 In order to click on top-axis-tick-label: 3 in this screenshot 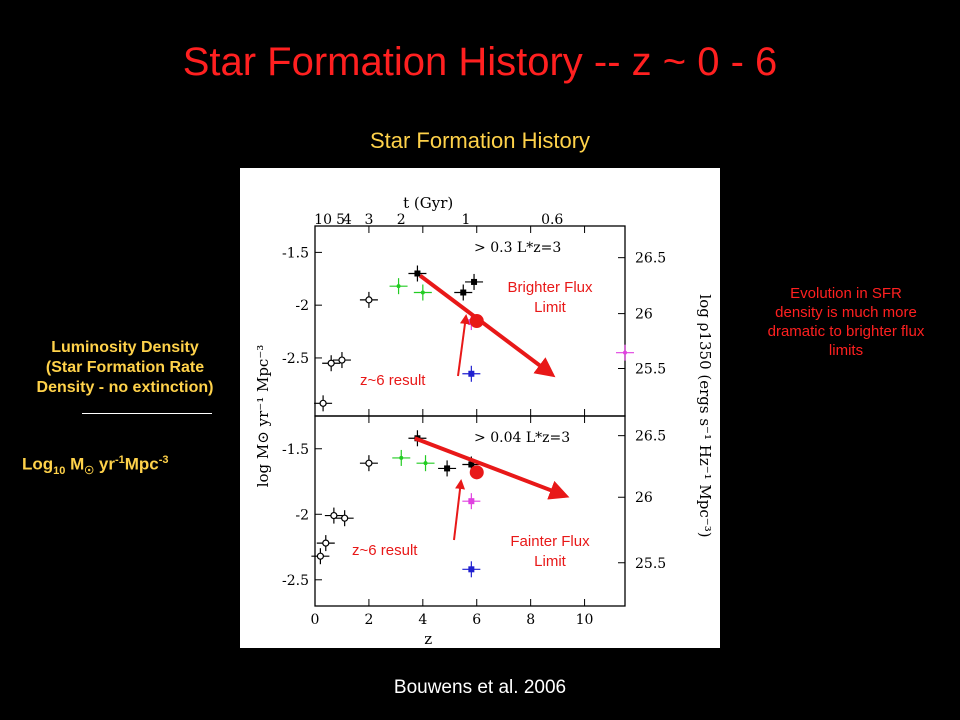, I will do `click(368, 220)`.